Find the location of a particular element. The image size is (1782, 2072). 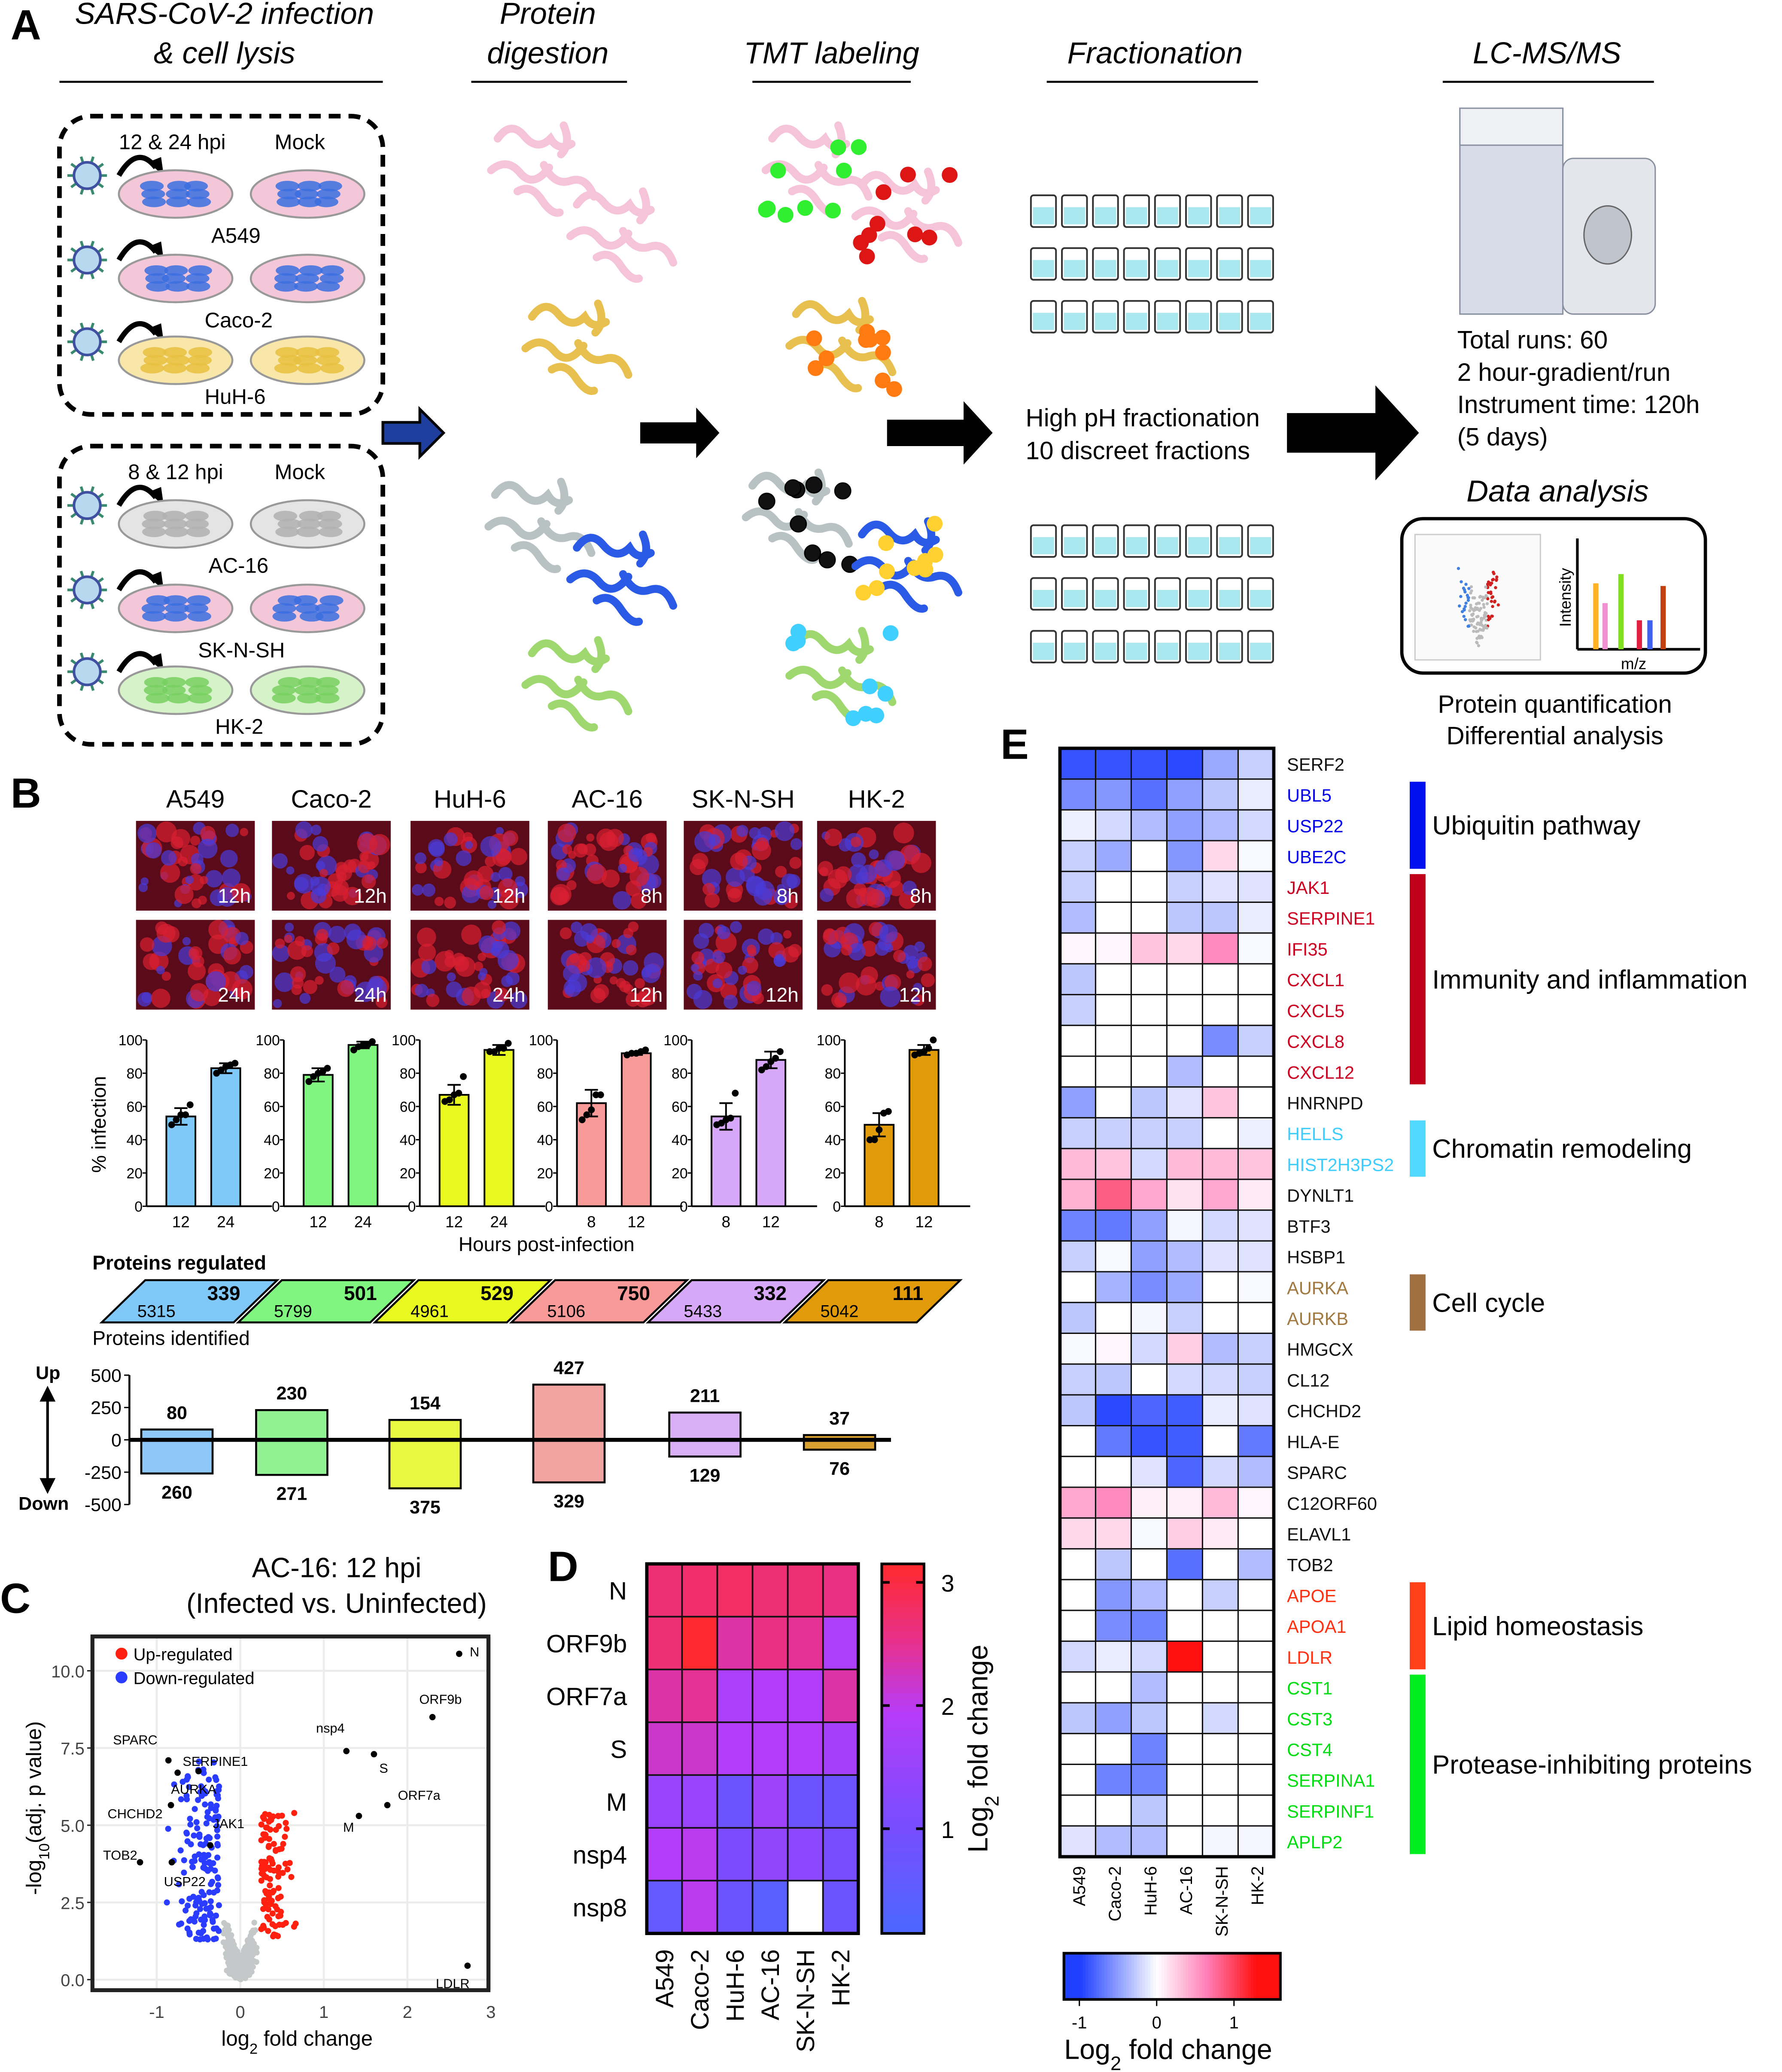

gene-label: DYNLT1 is located at coordinates (1320, 1195).